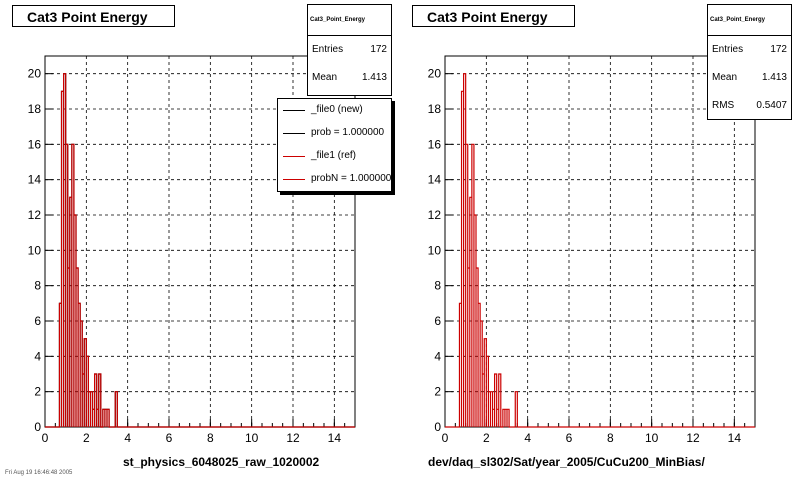 Image resolution: width=800 pixels, height=480 pixels. I want to click on stats-box: Cat3_Point_Energy Entries 172 Mean 1.413, so click(349, 50).